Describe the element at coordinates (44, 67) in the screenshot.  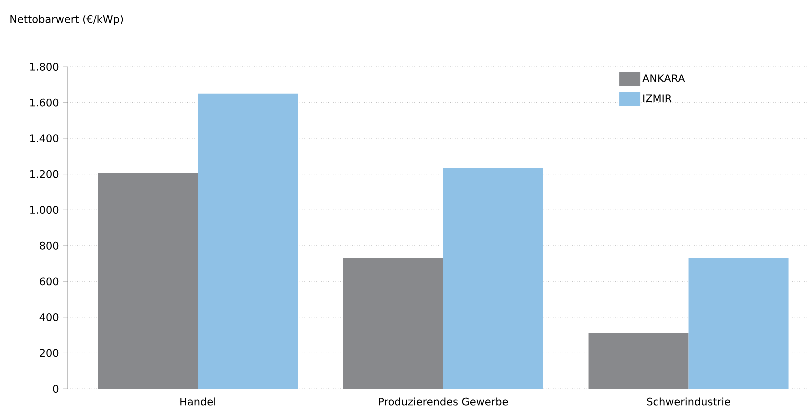
I see `y-tick-label: 1.800` at that location.